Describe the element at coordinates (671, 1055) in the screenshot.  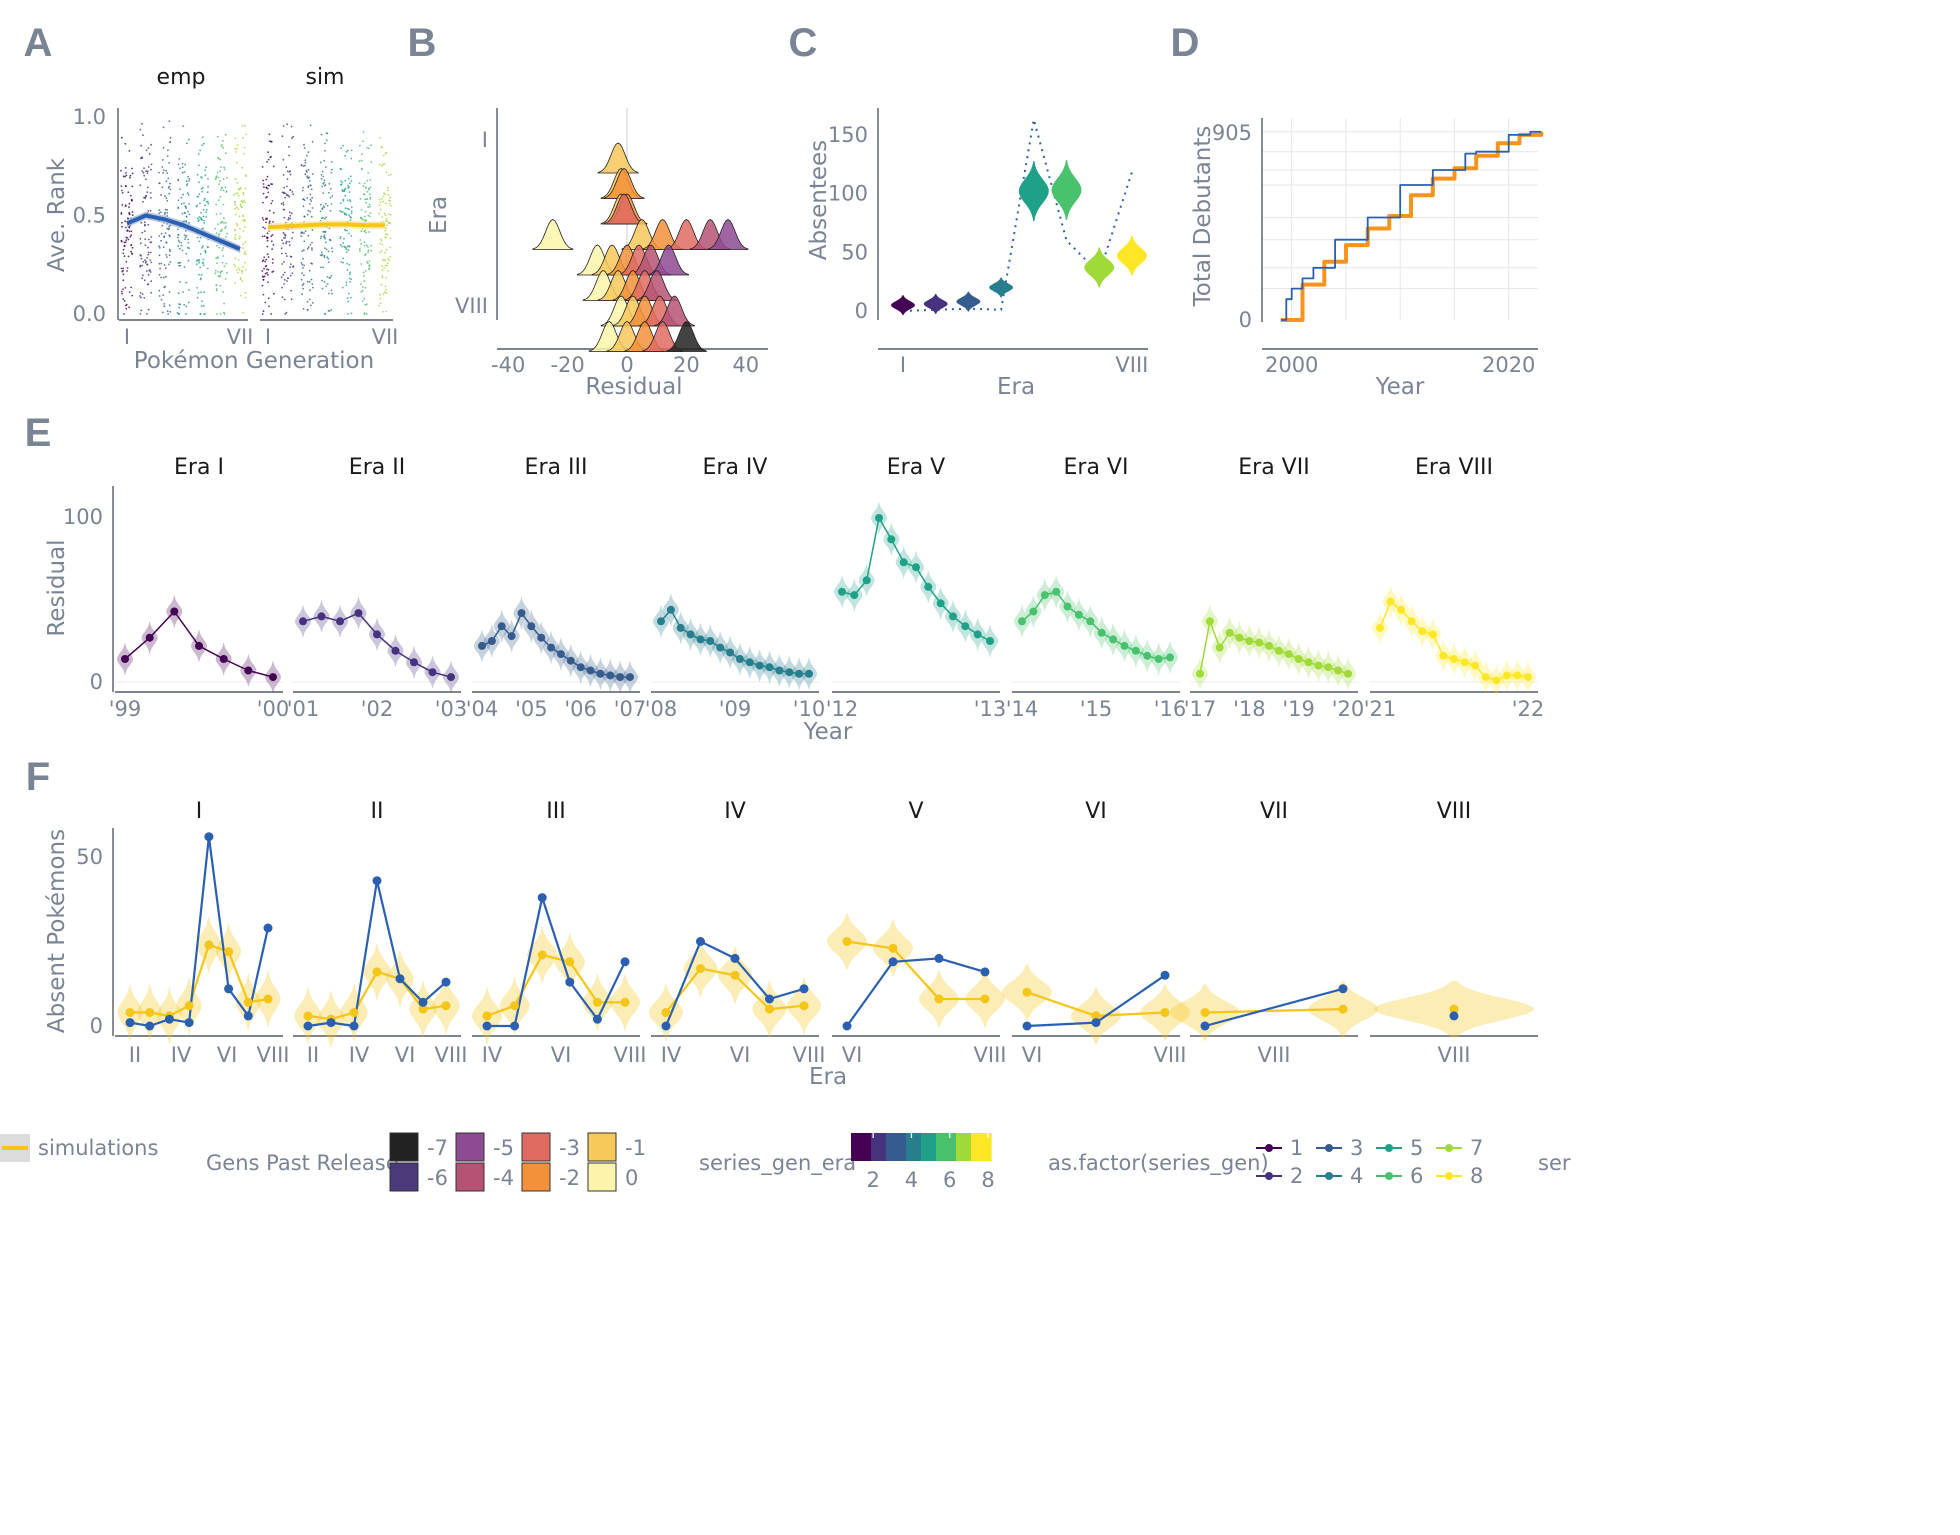
I see `x-tick-label: IV` at that location.